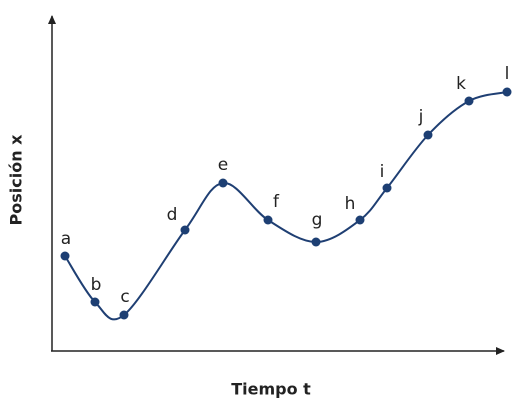 The height and width of the screenshot is (404, 524). I want to click on x-axis-title: Tiempo t, so click(271, 389).